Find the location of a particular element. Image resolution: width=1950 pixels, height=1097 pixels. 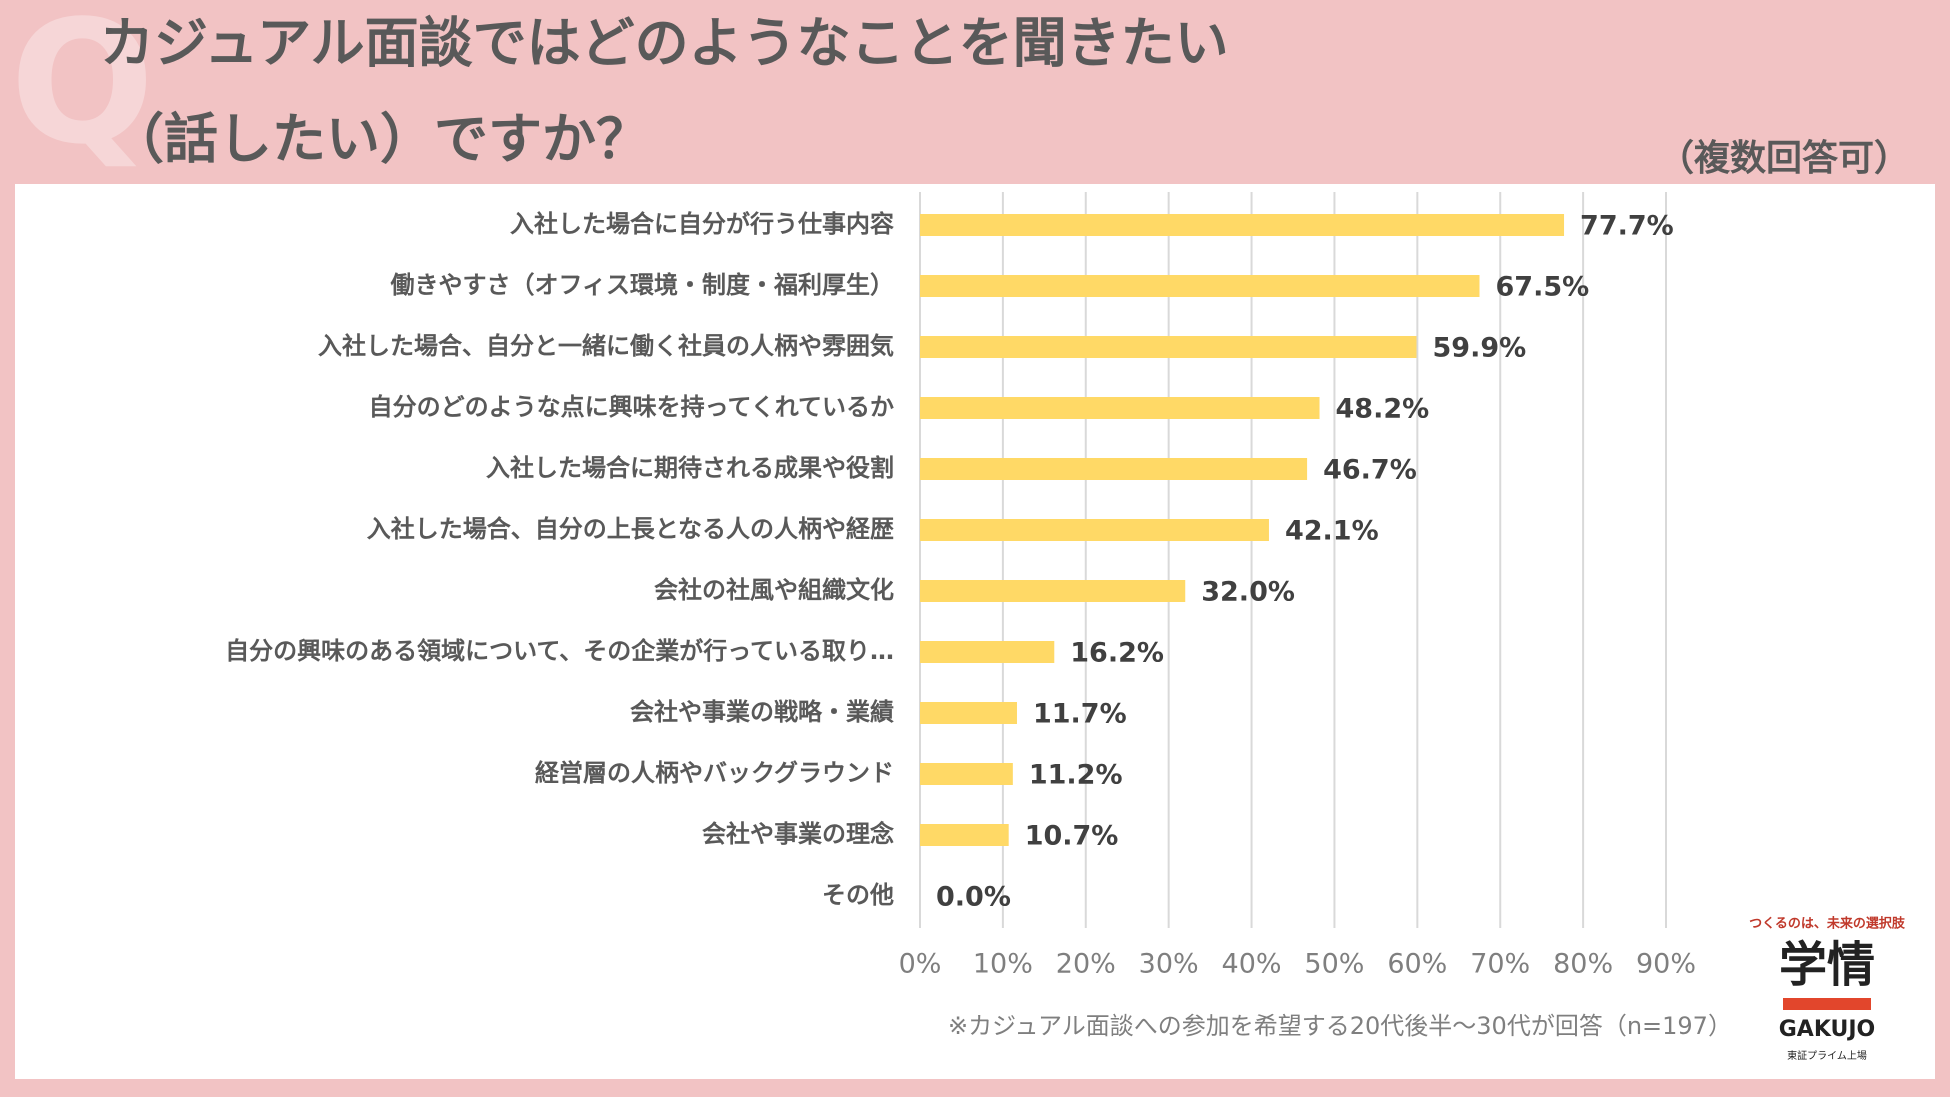

note: ※カジュアル面談への参加を希望する20代後半～30代が回答（n=197） is located at coordinates (1340, 1026).